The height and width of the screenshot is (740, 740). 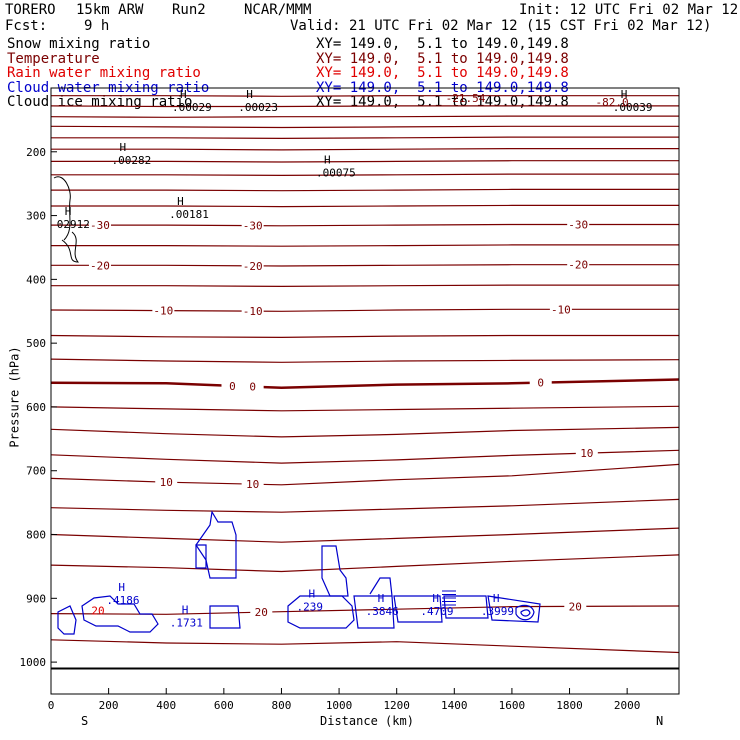 What do you see at coordinates (36, 152) in the screenshot?
I see `y-tick-label: 200` at bounding box center [36, 152].